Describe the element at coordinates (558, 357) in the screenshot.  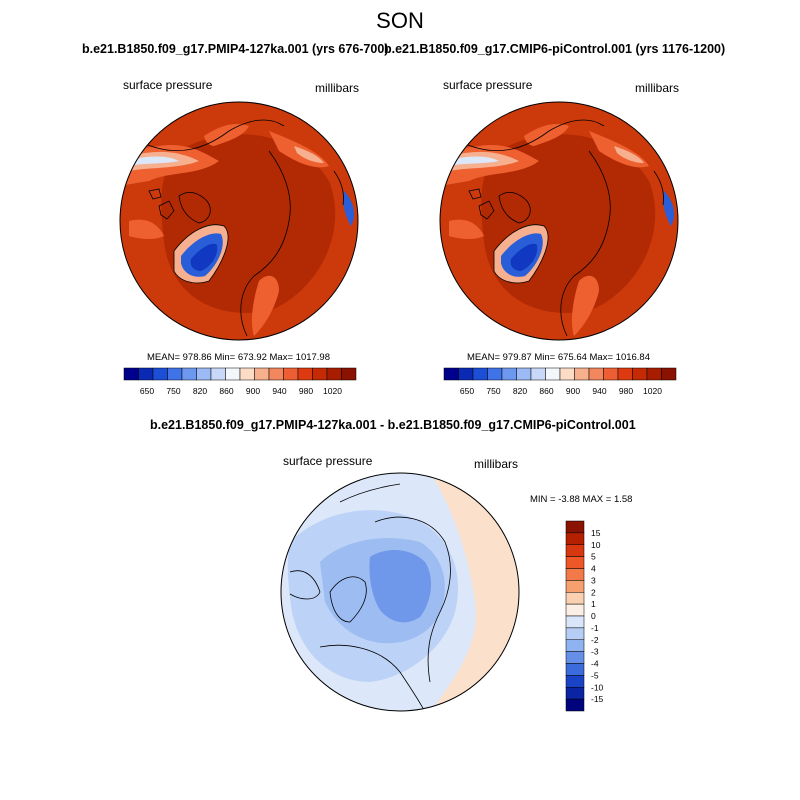
I see `panel-2-stats: MEAN= 979.87 Min= 675.64 Max= 1016.84` at that location.